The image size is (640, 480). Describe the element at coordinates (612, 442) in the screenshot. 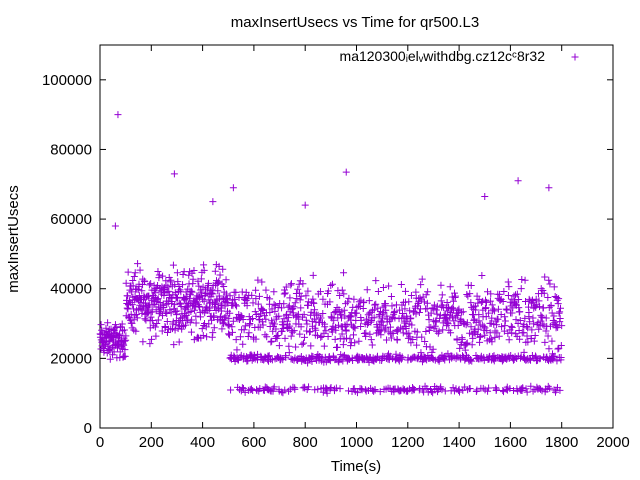

I see `x-tick-label: 2000` at that location.